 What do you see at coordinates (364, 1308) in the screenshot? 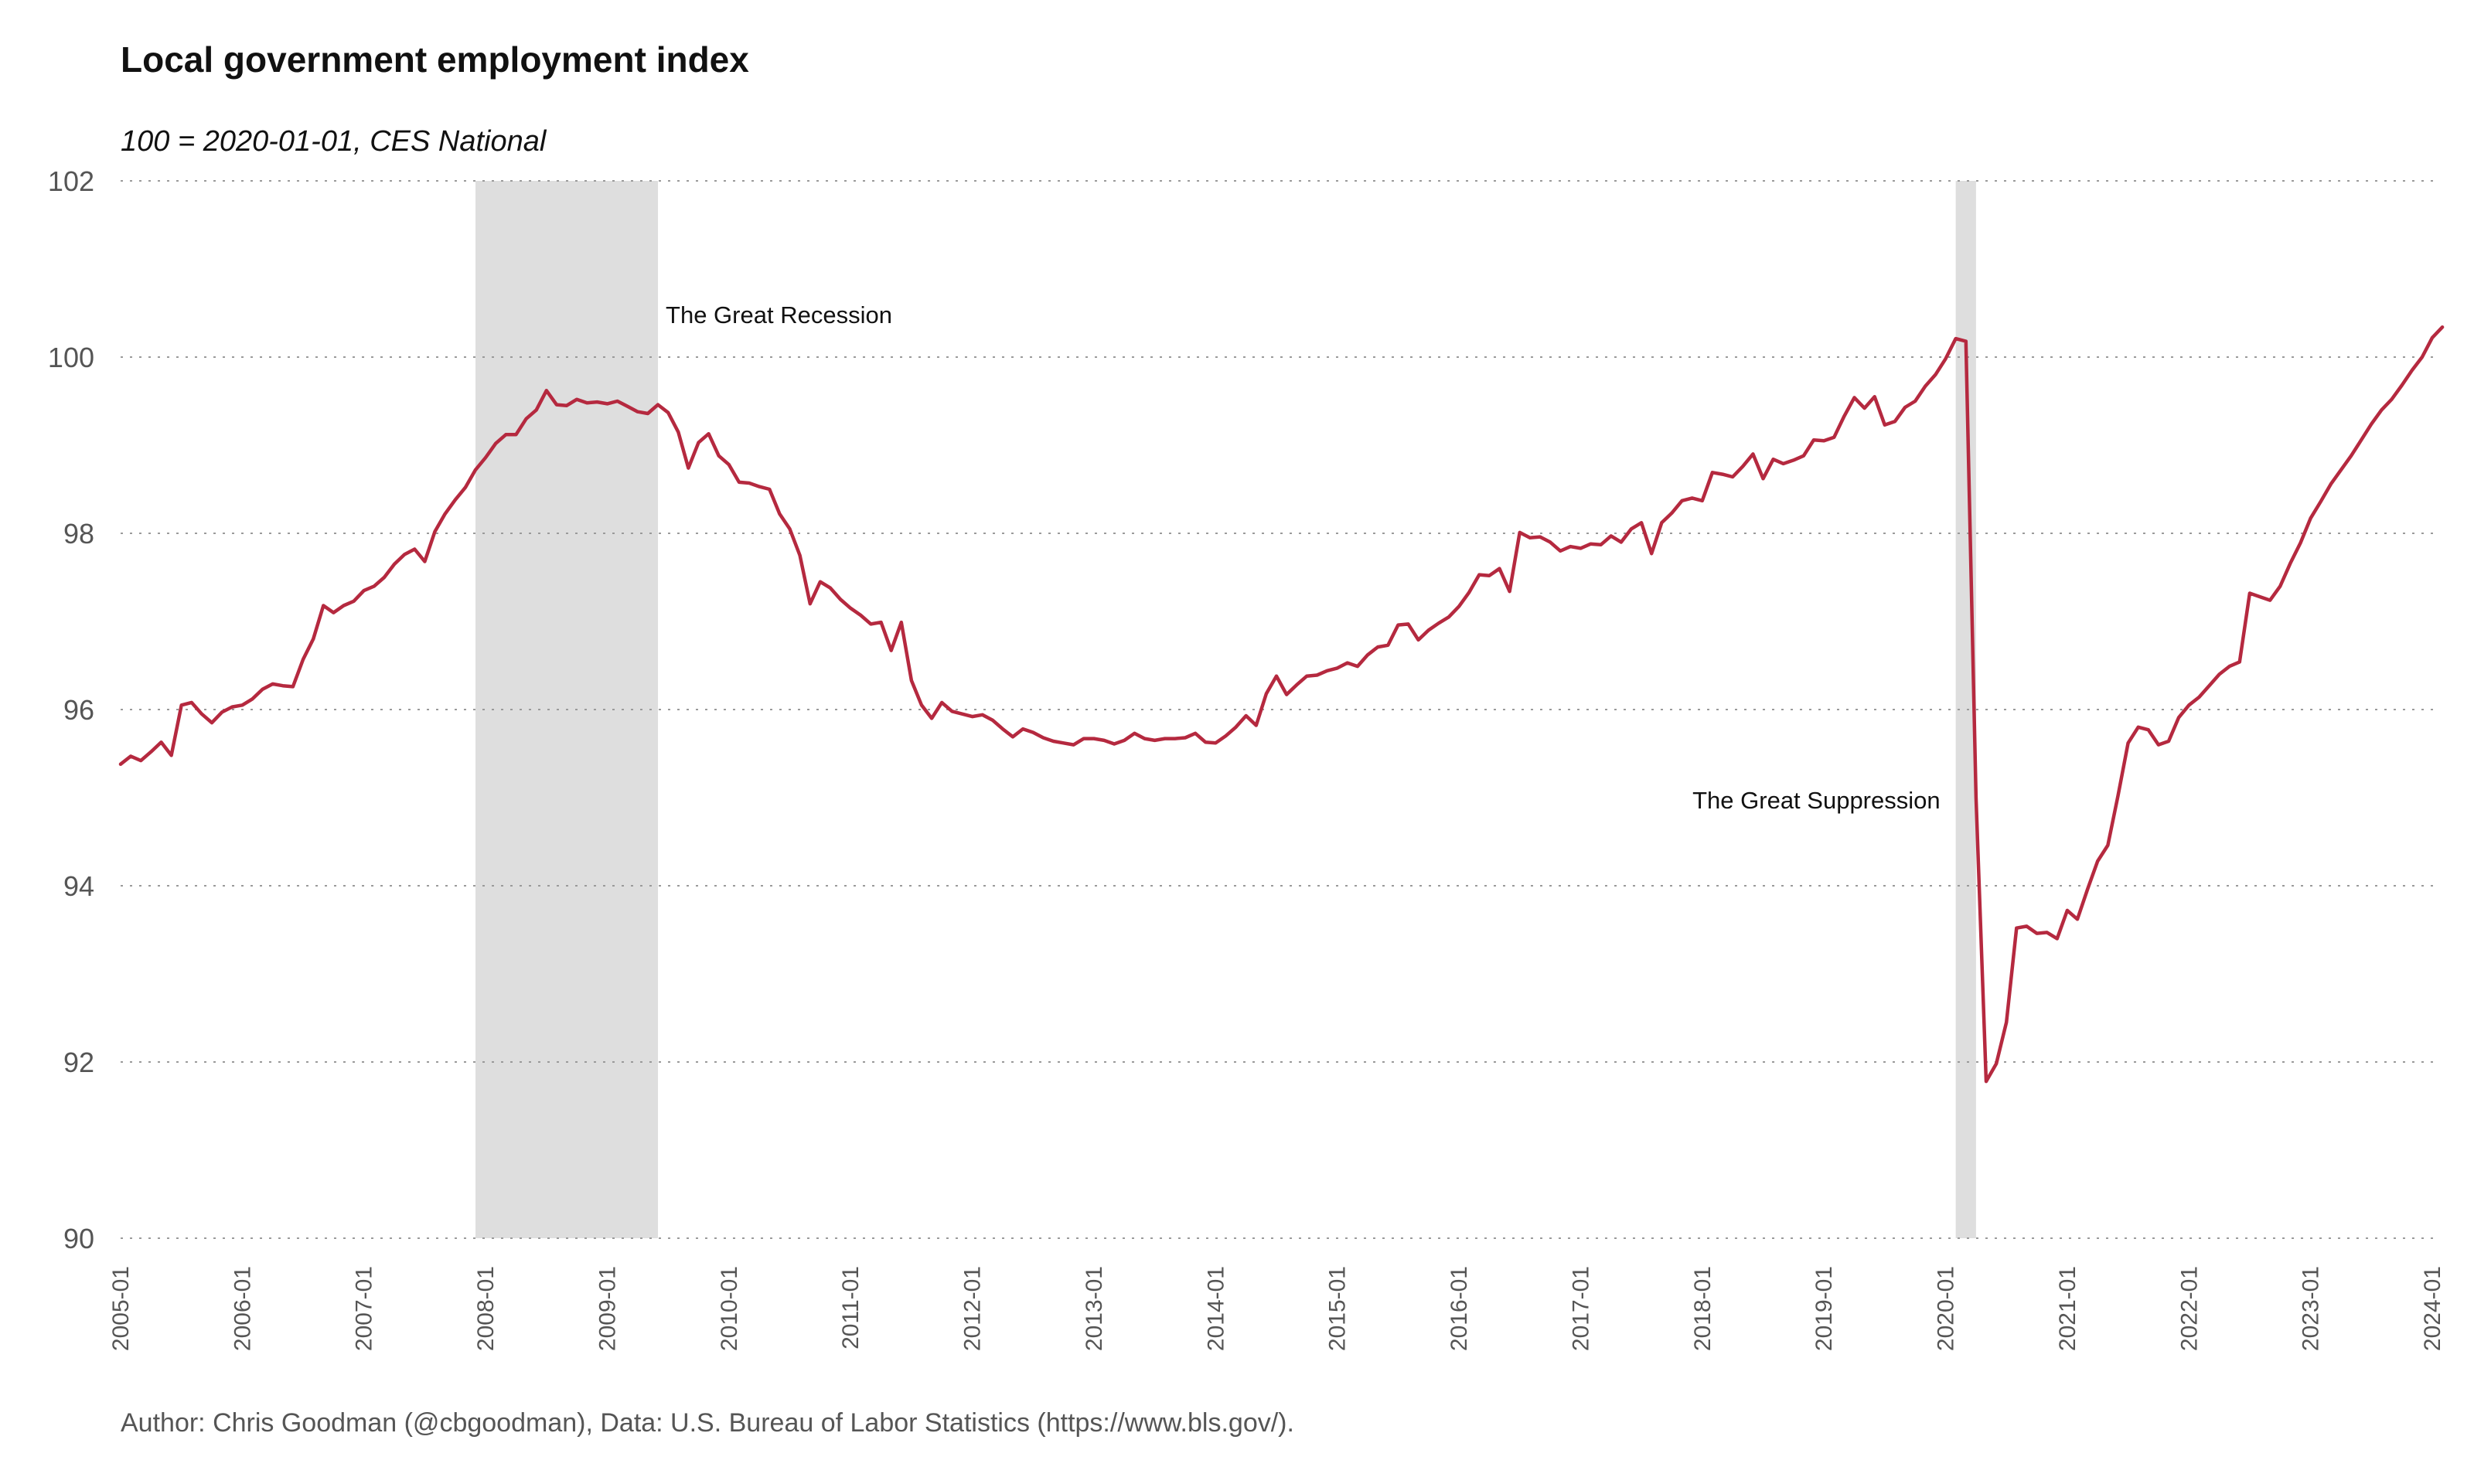
I see `x-tick-label-2007-01: 2007-01` at bounding box center [364, 1308].